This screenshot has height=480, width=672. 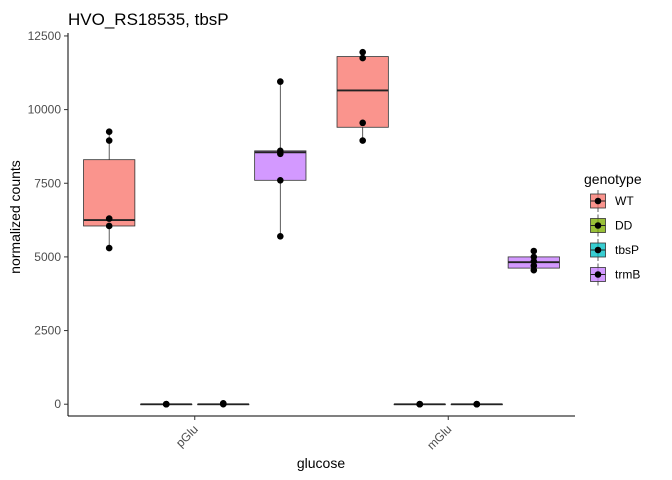 I want to click on box-DD-mGlu, so click(x=419, y=404).